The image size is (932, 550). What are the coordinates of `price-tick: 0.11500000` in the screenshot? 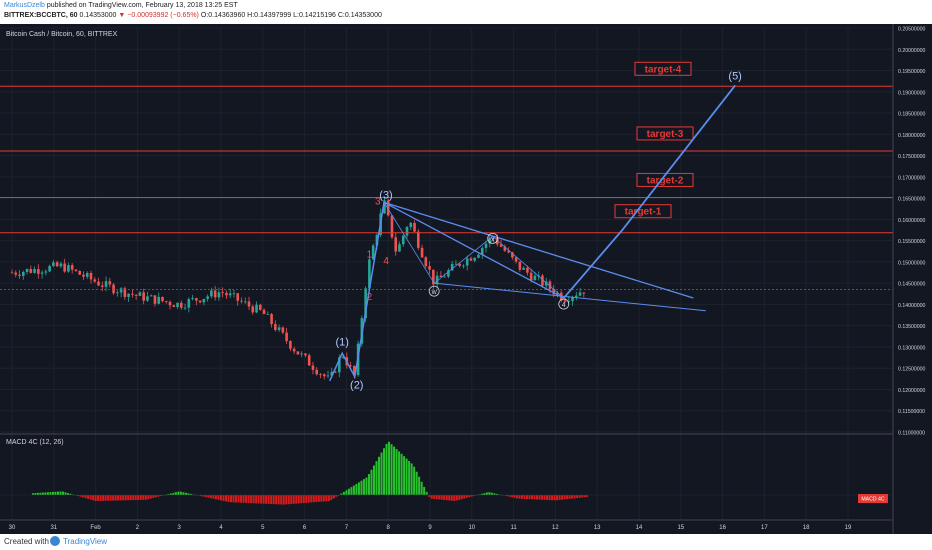 It's located at (911, 412).